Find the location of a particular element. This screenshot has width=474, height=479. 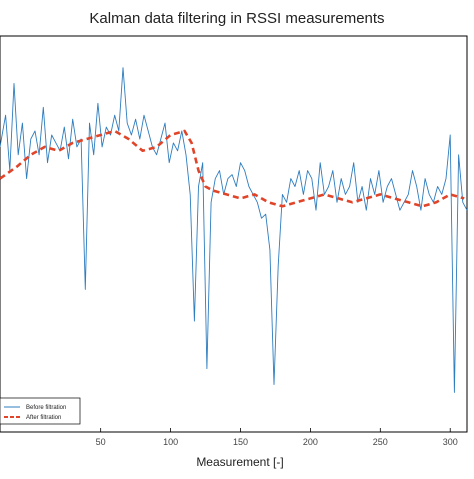

legend-label-after: After filtration is located at coordinates (43, 418).